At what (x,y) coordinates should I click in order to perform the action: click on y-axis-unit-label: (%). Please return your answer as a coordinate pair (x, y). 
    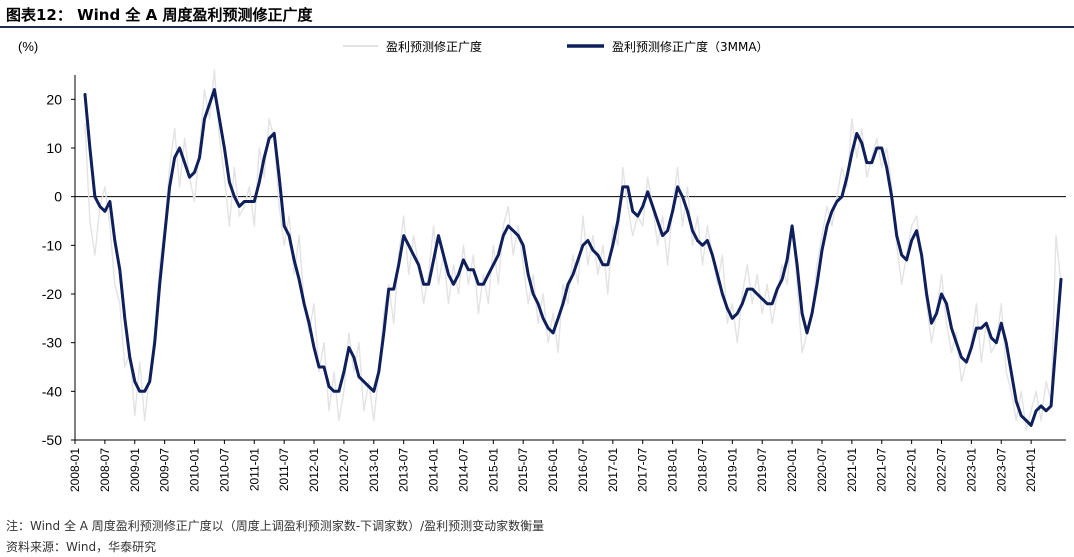
    Looking at the image, I should click on (28, 46).